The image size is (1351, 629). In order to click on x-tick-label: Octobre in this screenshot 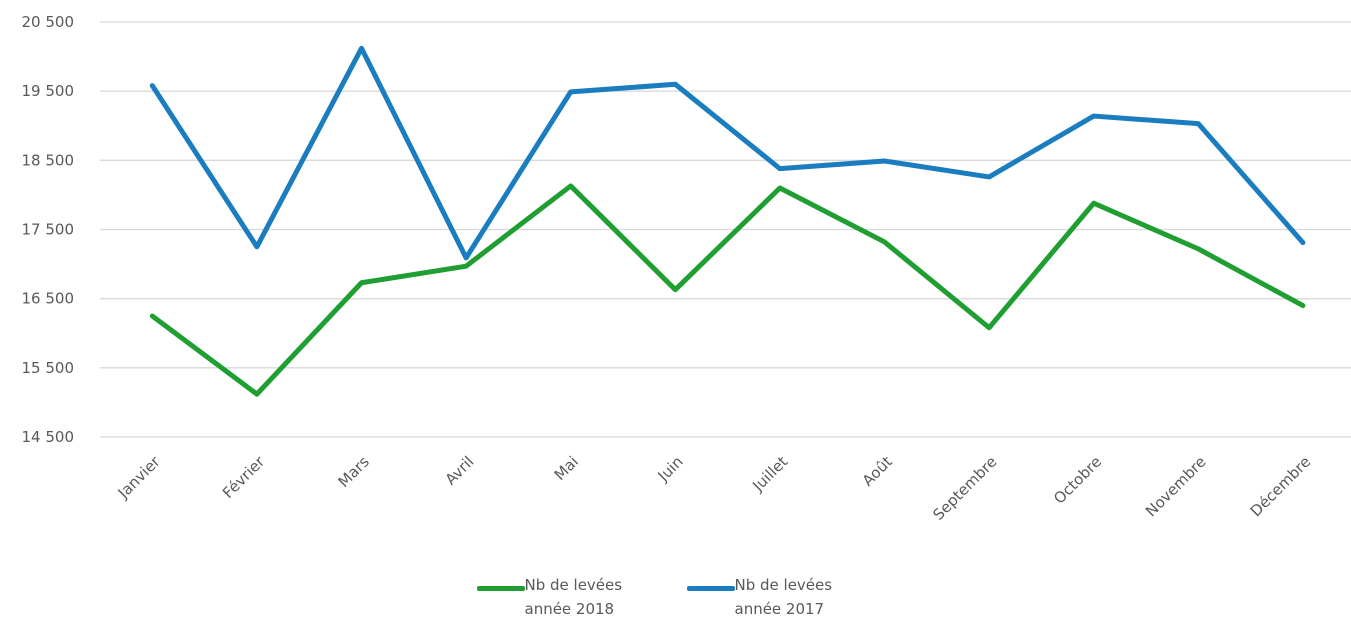, I will do `click(1077, 480)`.